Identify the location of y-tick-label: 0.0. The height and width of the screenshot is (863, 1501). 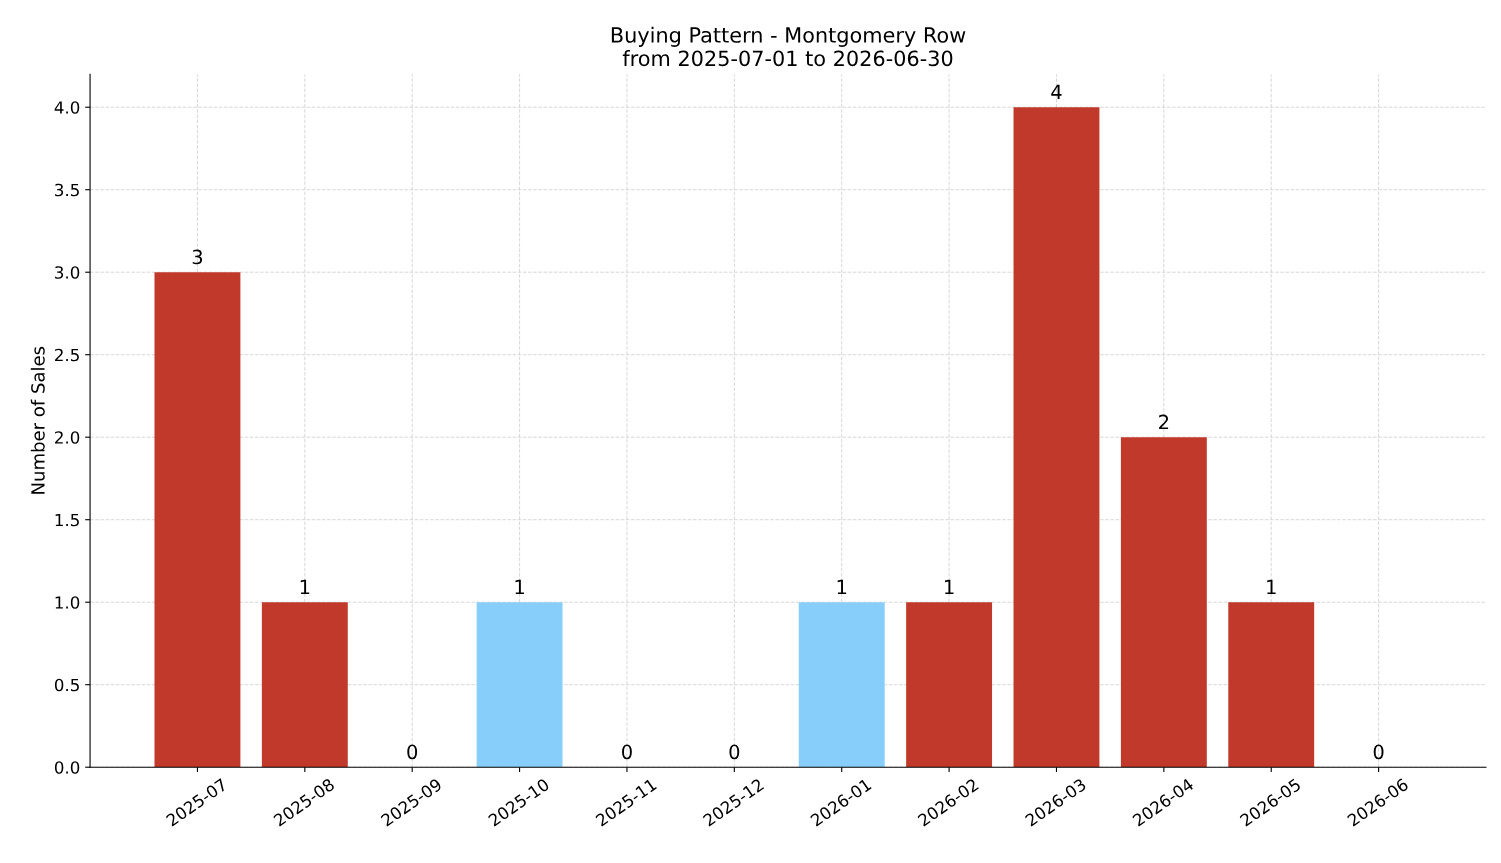
(67, 767).